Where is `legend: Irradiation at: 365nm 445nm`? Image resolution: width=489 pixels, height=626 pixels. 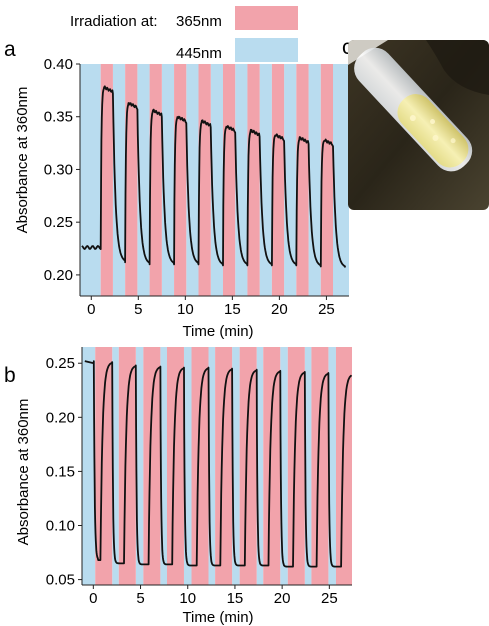
legend: Irradiation at: 365nm 445nm is located at coordinates (184, 34).